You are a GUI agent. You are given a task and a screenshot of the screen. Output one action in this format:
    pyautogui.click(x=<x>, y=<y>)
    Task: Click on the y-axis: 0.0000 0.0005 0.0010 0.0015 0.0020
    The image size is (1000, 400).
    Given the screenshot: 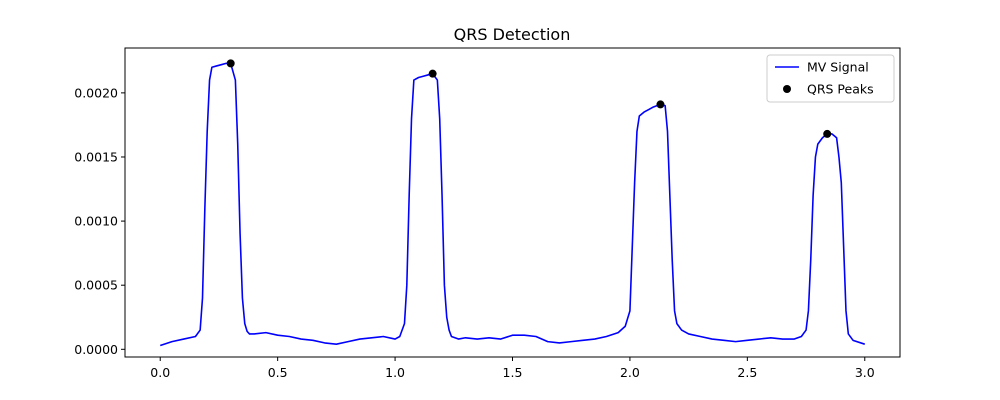 What is the action you would take?
    pyautogui.click(x=99, y=221)
    